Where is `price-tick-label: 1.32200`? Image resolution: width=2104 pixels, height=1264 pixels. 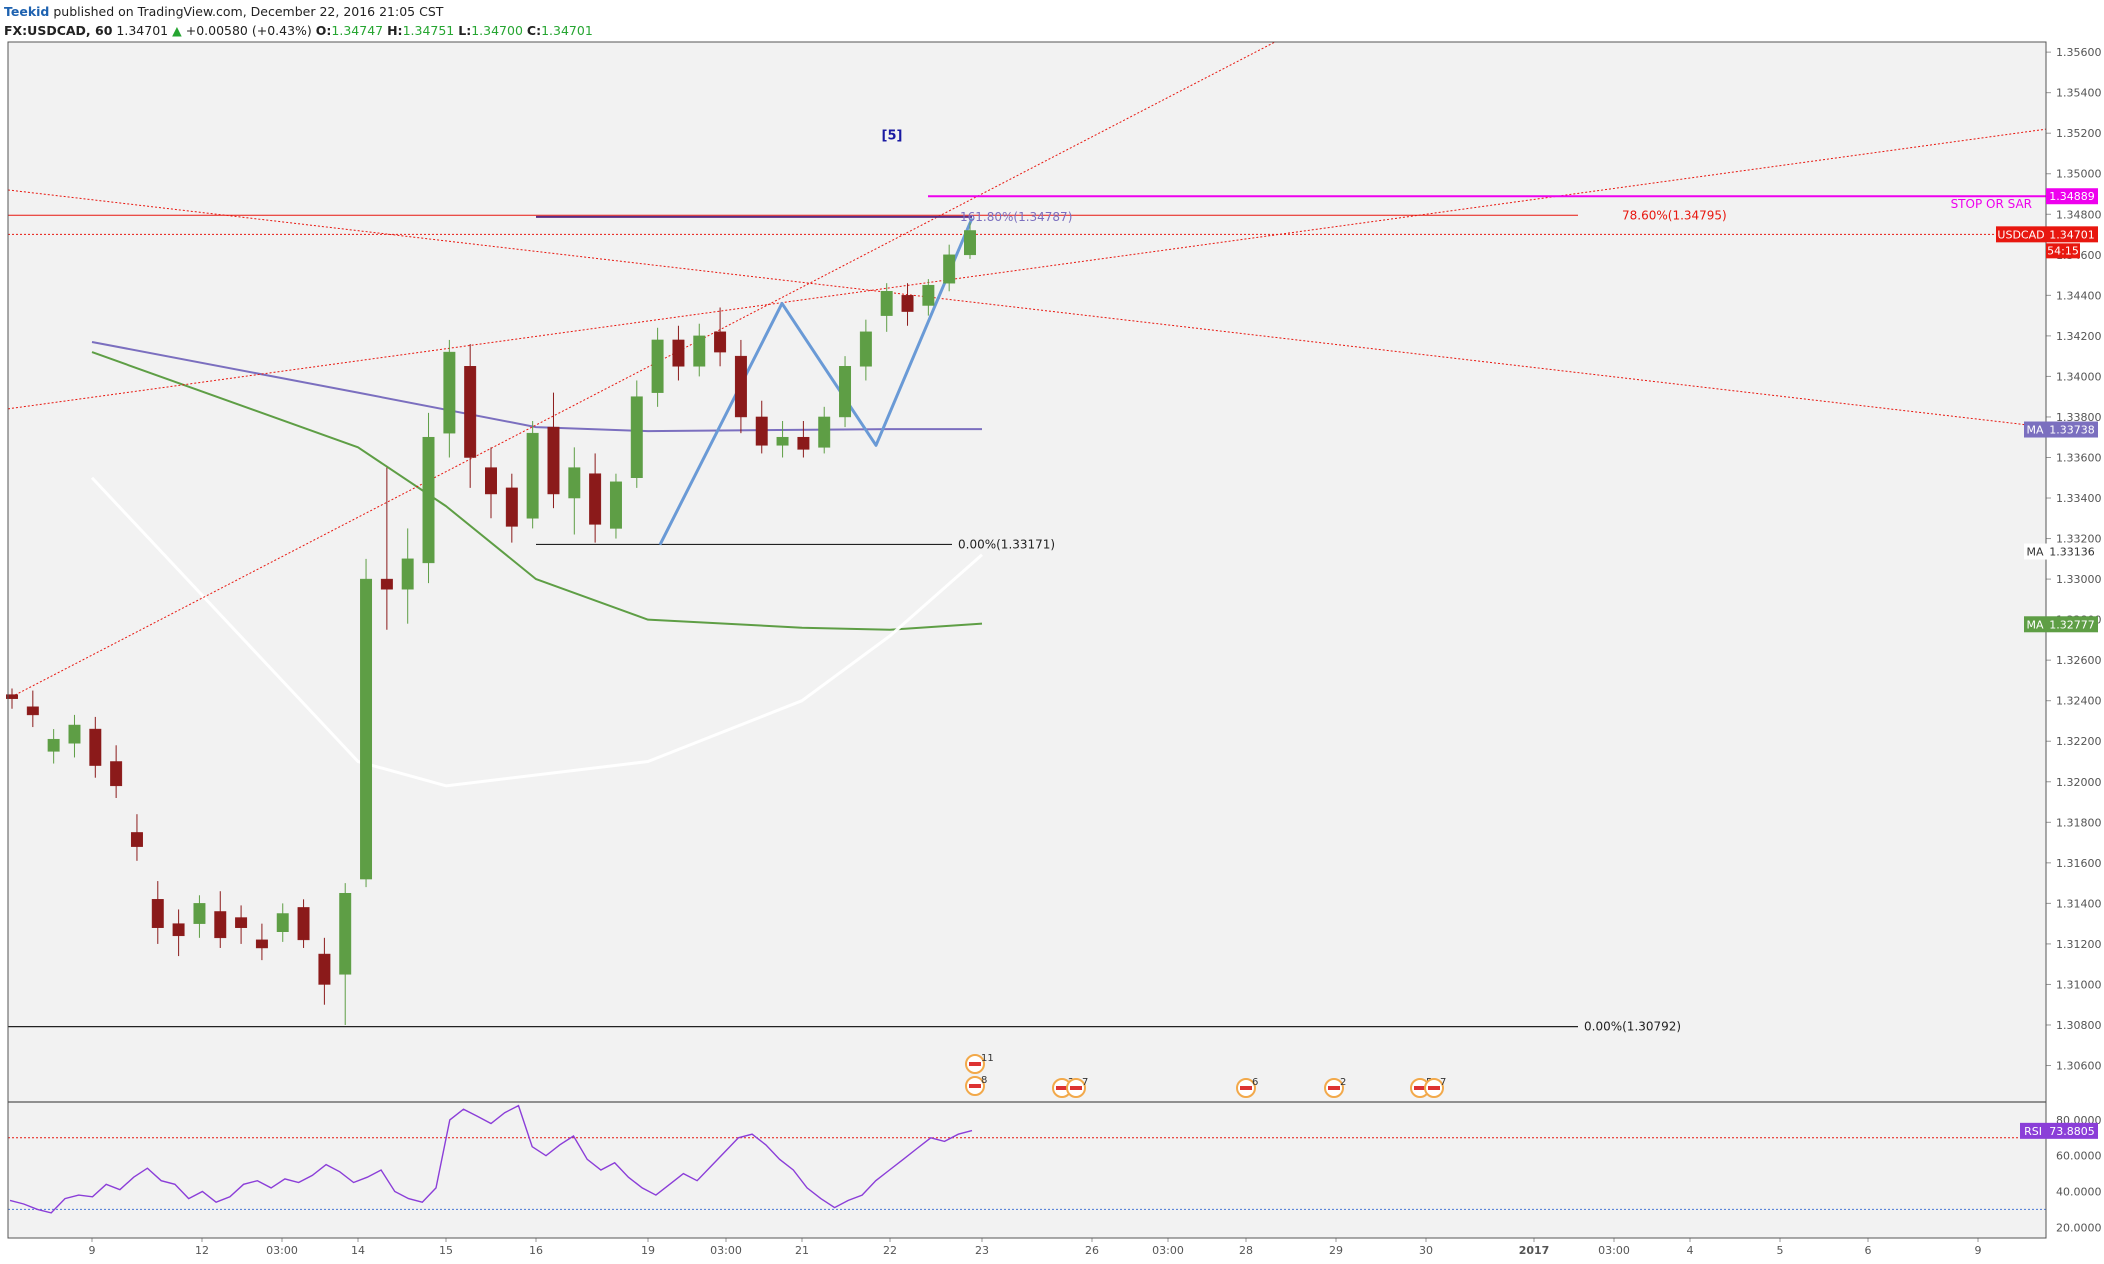 price-tick-label: 1.32200 is located at coordinates (2079, 741).